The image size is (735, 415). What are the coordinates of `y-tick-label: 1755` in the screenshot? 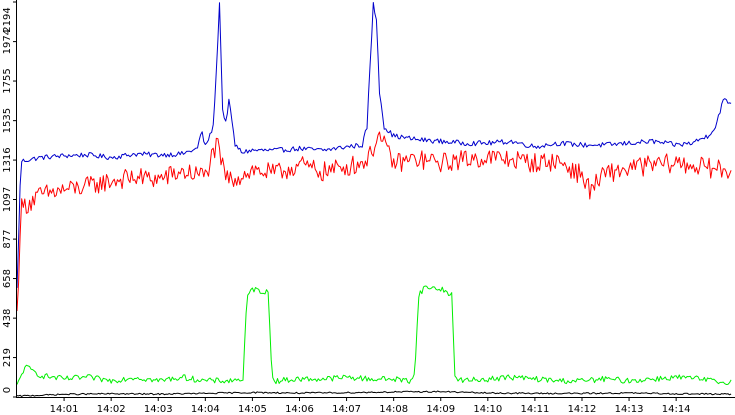 It's located at (7, 80).